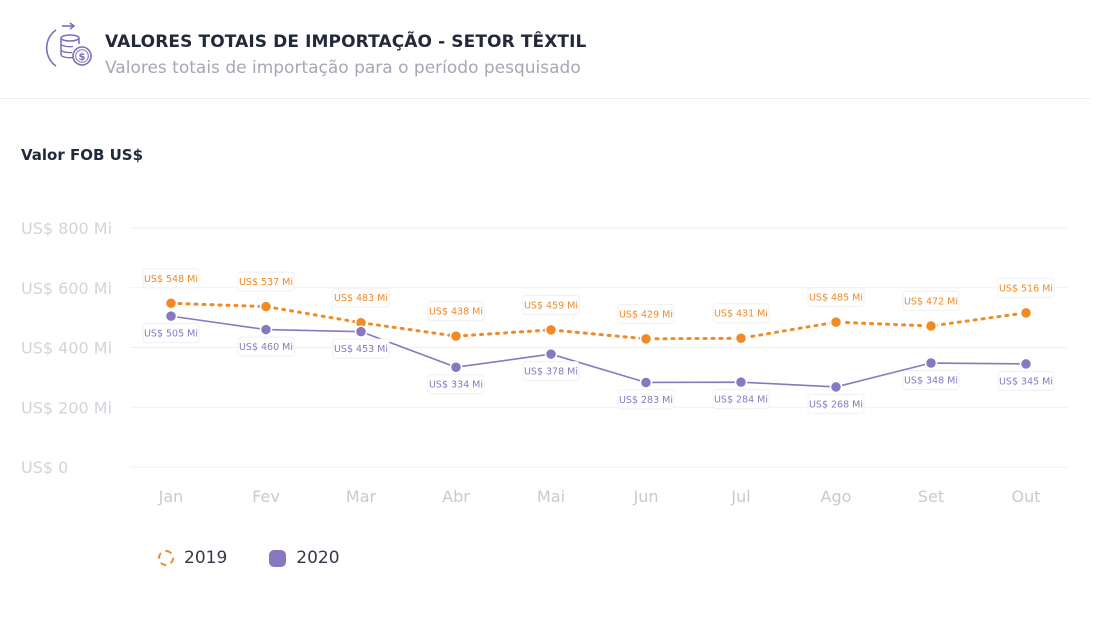 This screenshot has width=1109, height=619. I want to click on x-tick-label: Jan, so click(171, 496).